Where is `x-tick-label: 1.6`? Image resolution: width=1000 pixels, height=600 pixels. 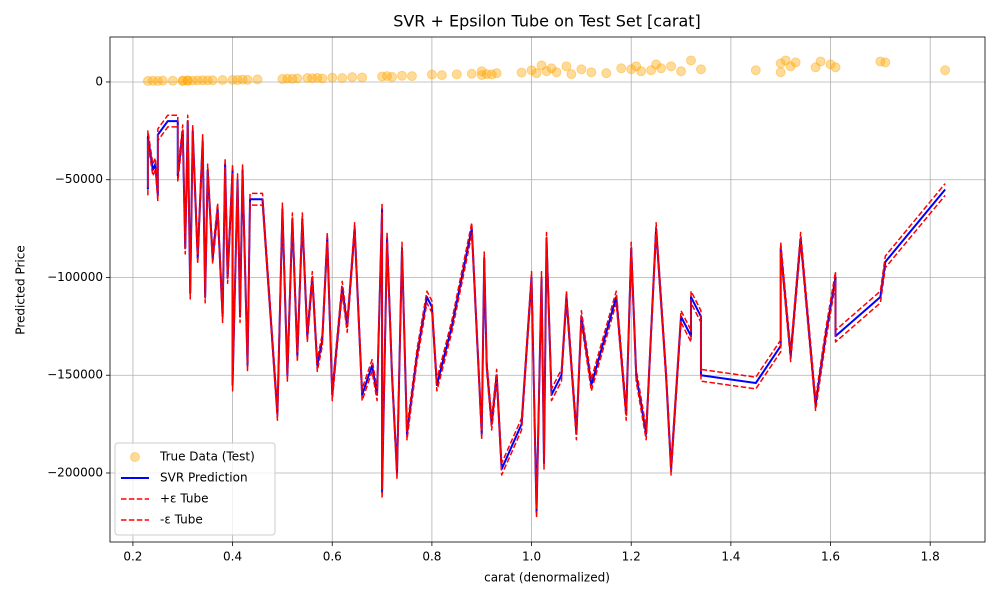 x-tick-label: 1.6 is located at coordinates (830, 557).